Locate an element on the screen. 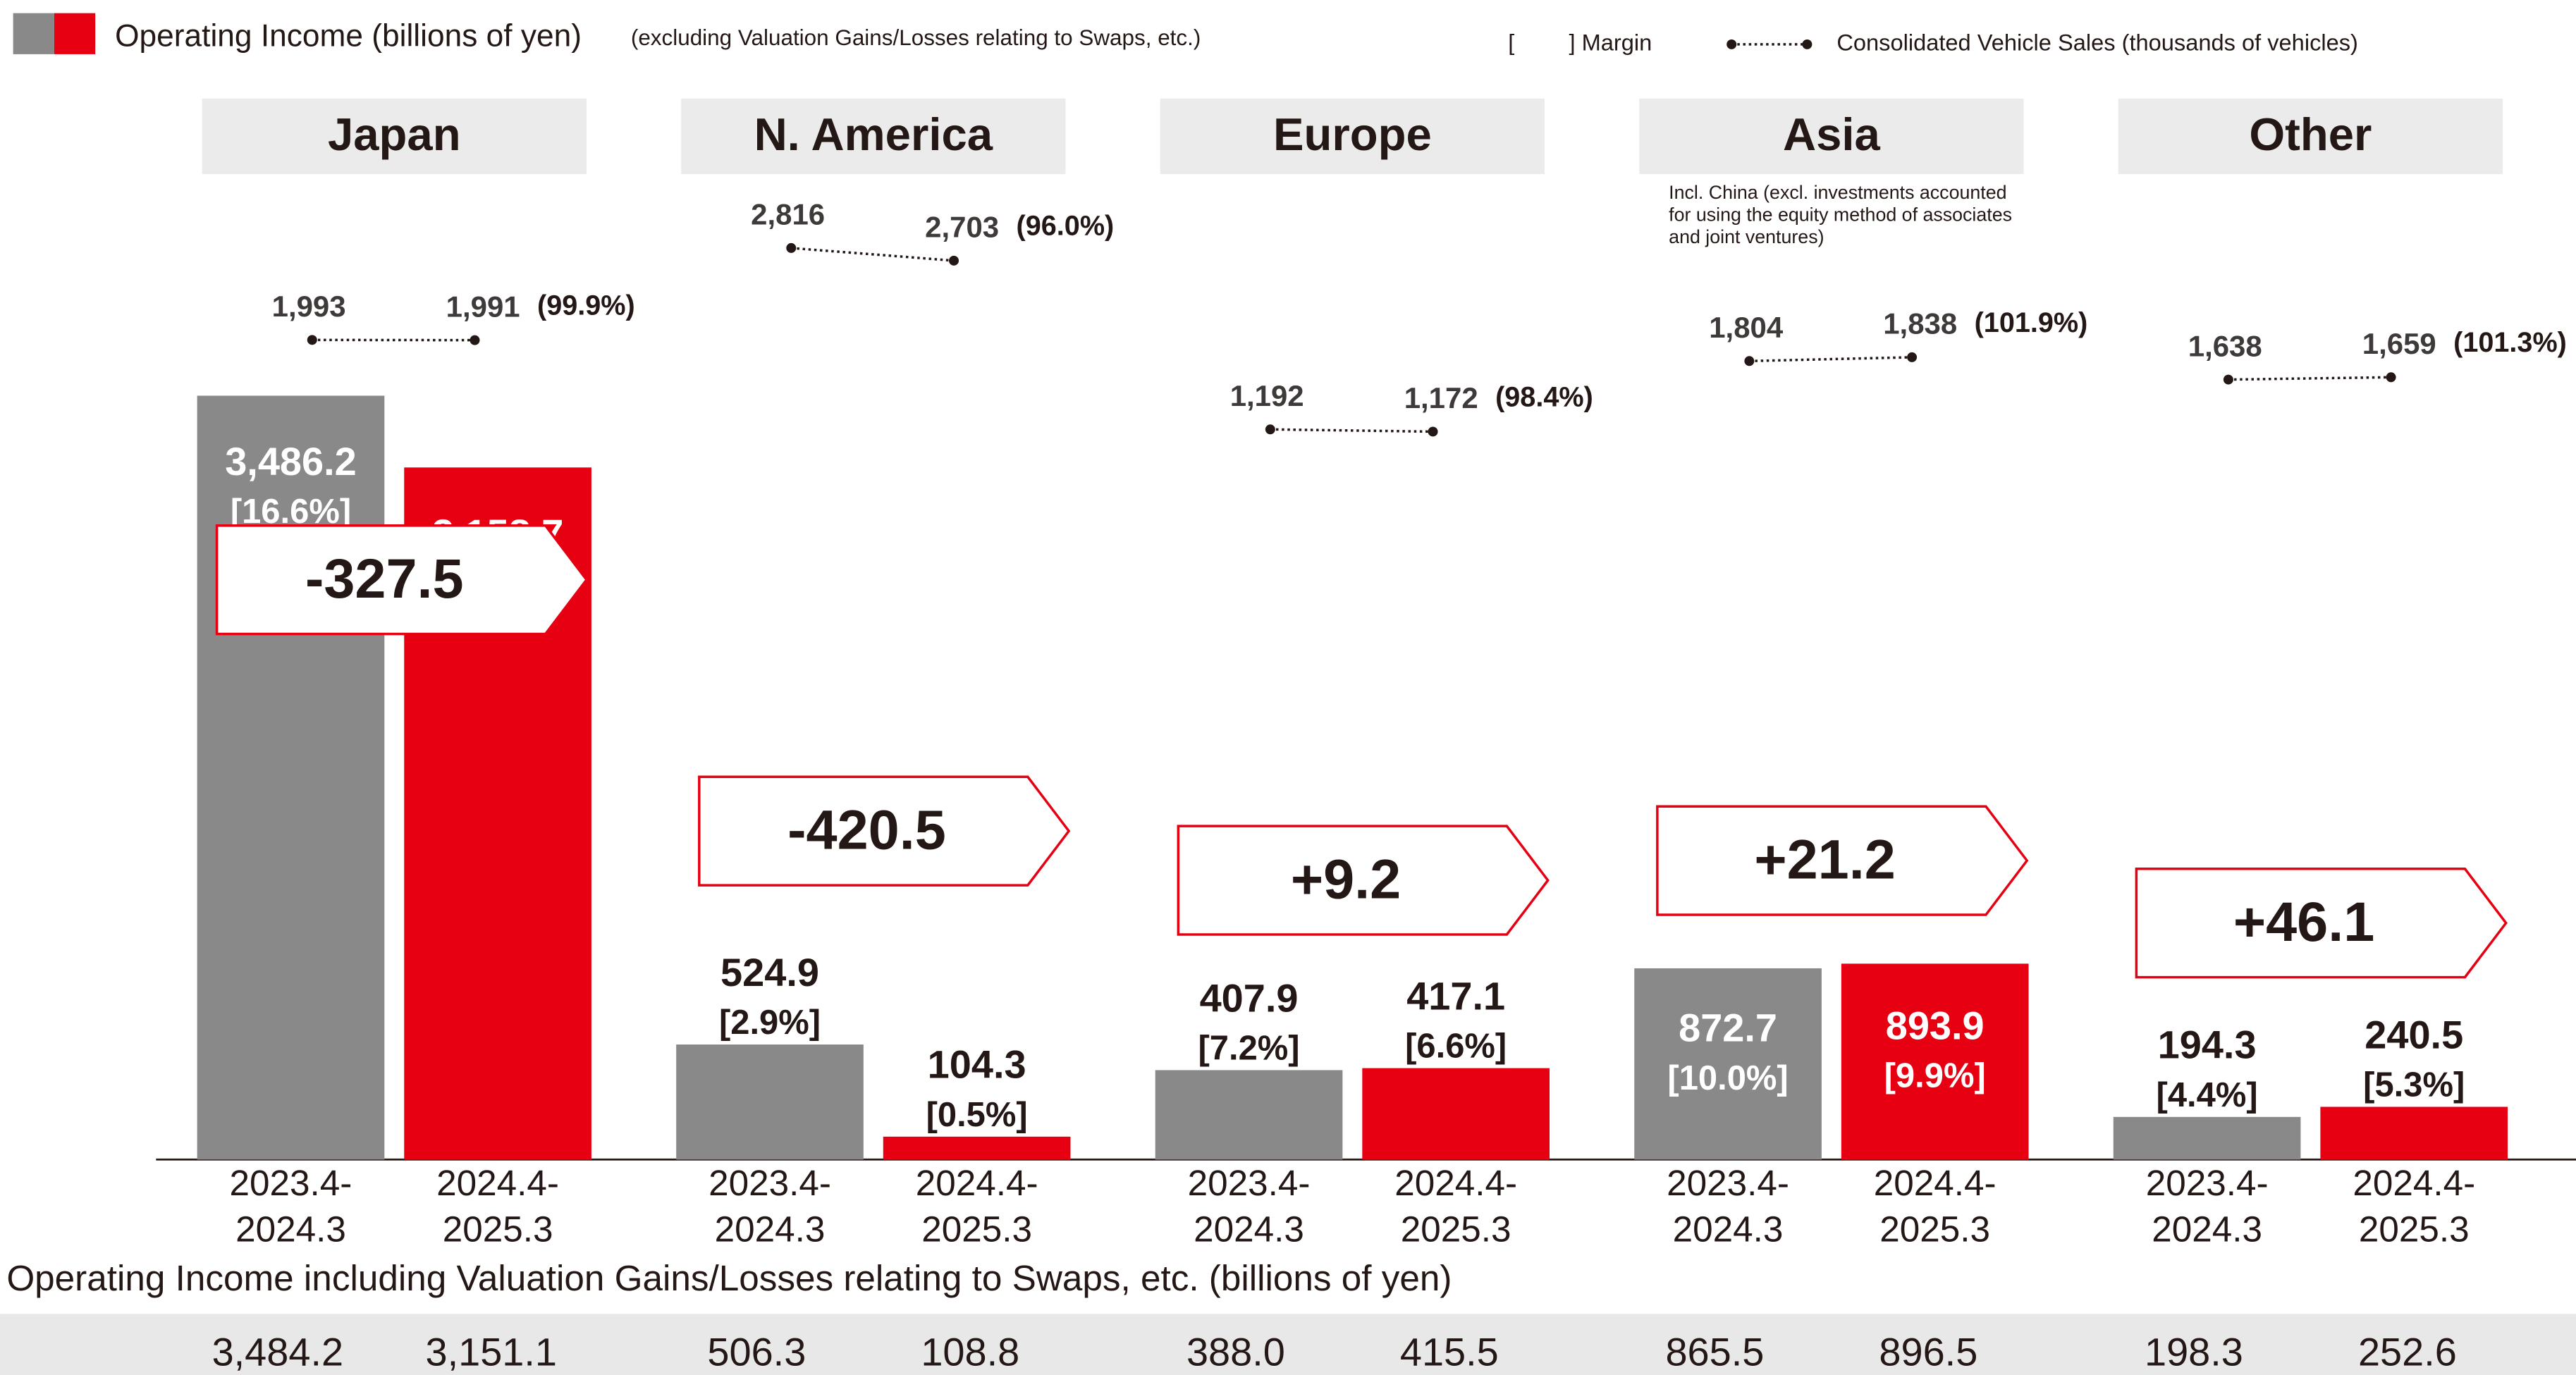  sales-ratio: (99.9%) is located at coordinates (586, 305).